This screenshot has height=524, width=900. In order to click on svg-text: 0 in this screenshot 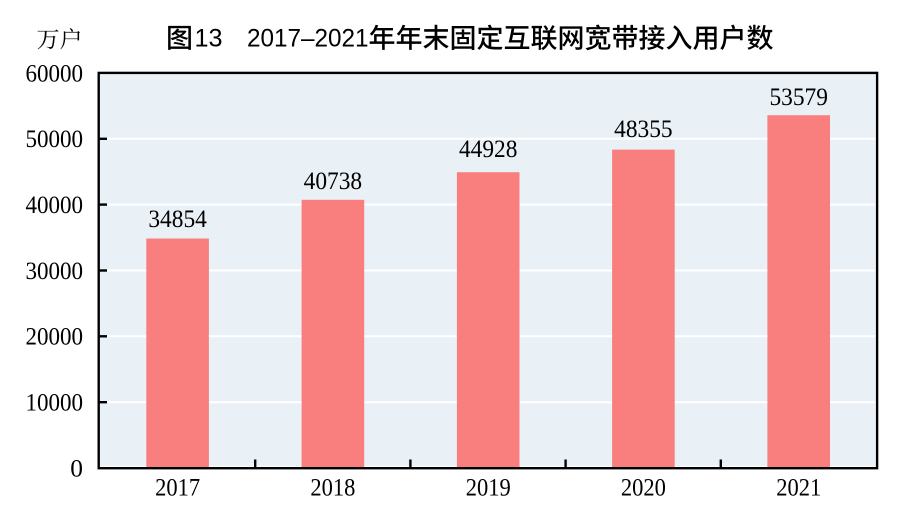, I will do `click(76, 468)`.